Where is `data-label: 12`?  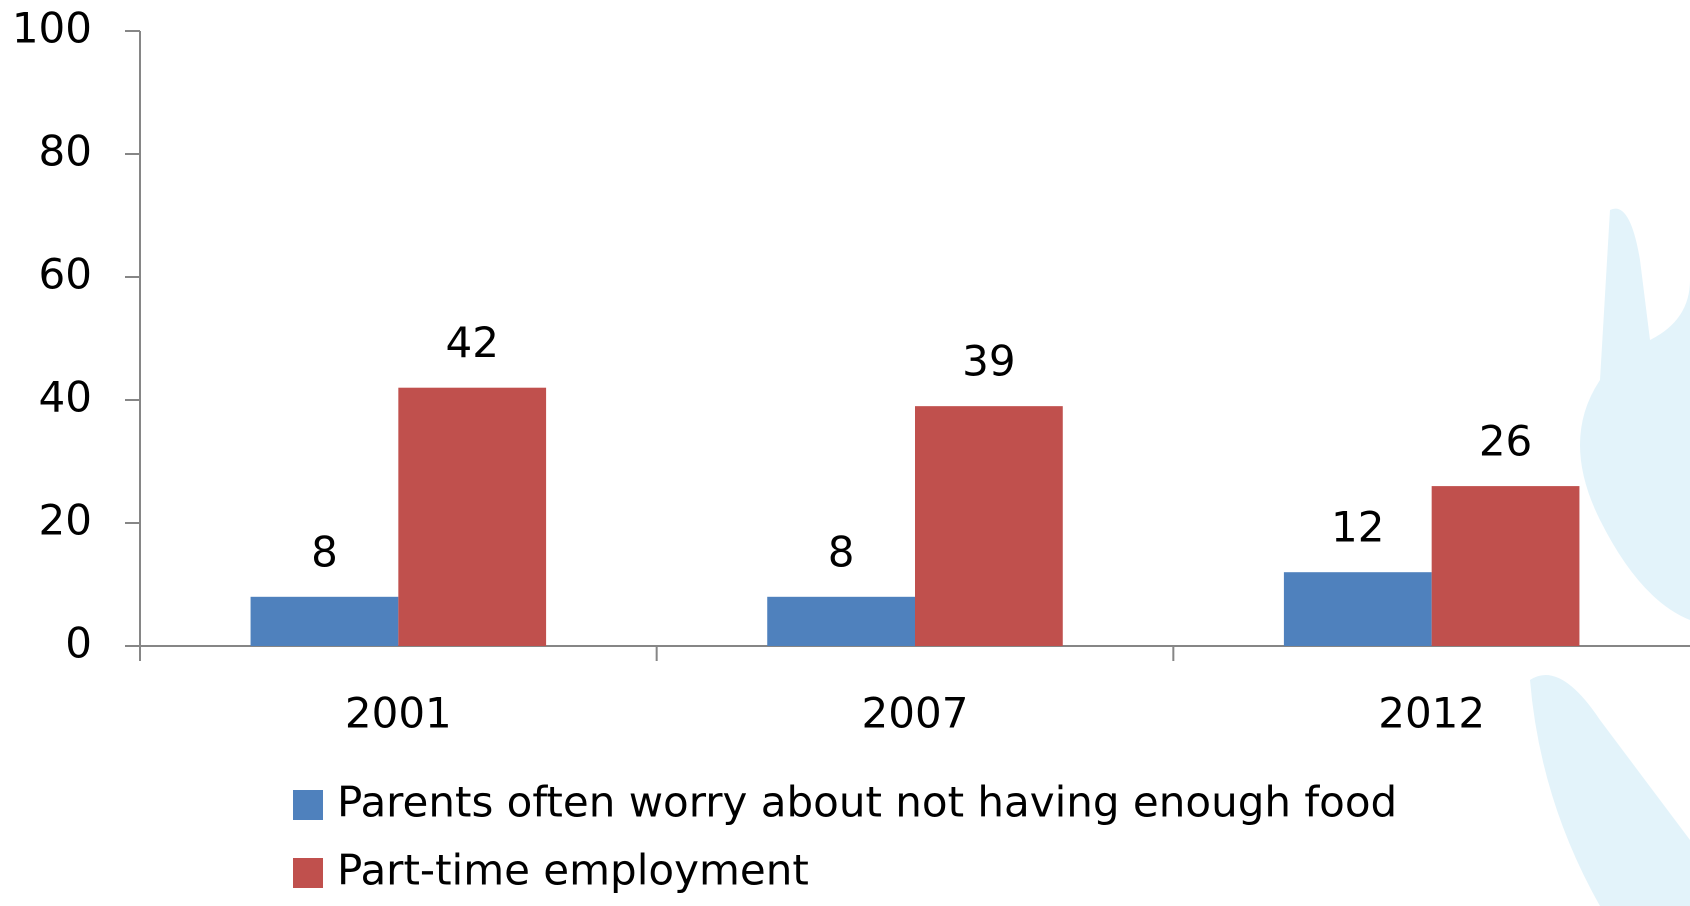
data-label: 12 is located at coordinates (1357, 527).